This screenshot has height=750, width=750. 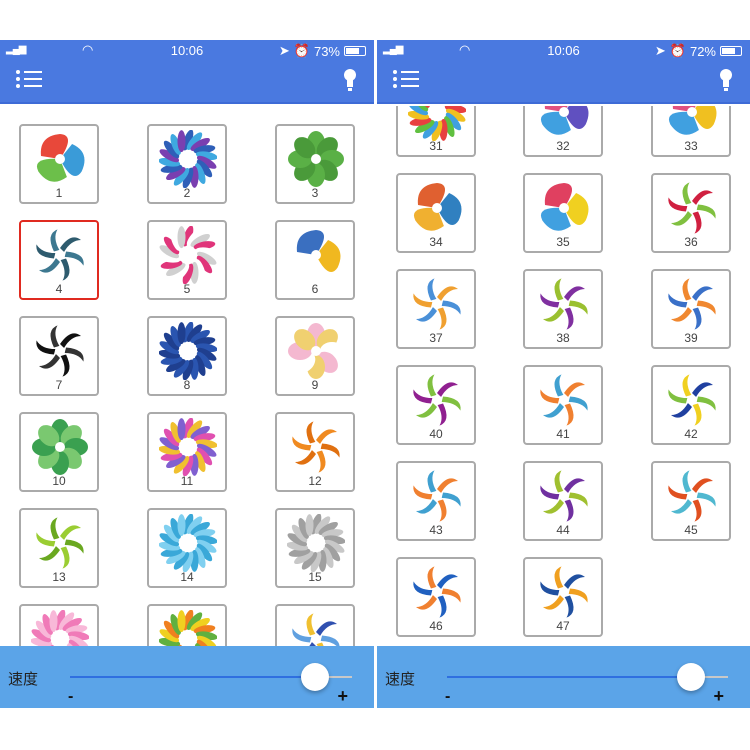 I want to click on pattern-number: 31, so click(x=436, y=146).